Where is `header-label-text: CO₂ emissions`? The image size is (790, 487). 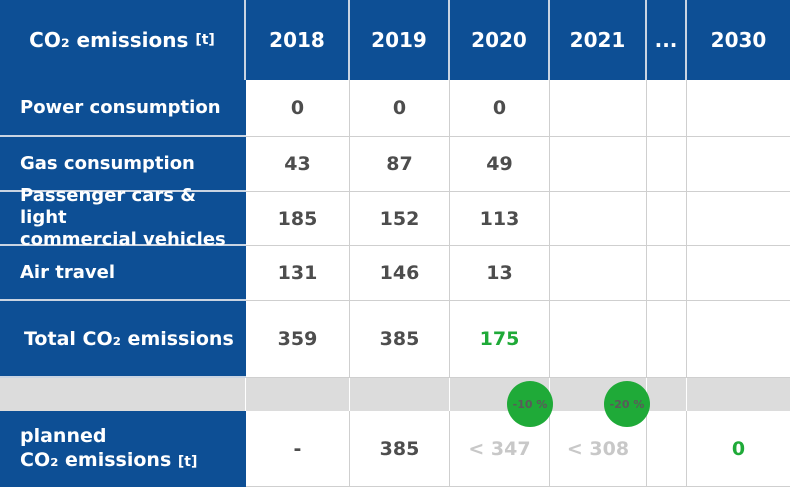 header-label-text: CO₂ emissions is located at coordinates (109, 40).